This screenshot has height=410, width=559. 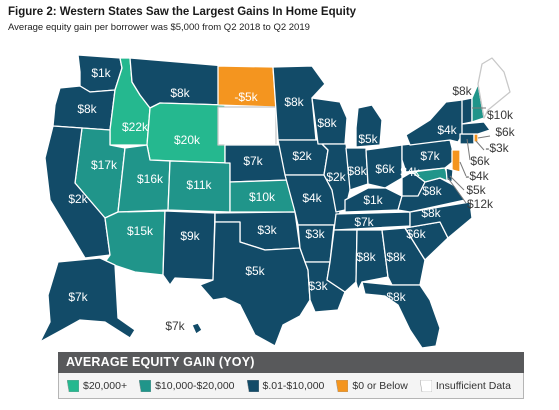 What do you see at coordinates (364, 222) in the screenshot?
I see `label-tn: $7k` at bounding box center [364, 222].